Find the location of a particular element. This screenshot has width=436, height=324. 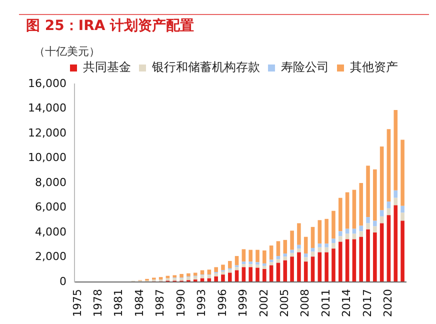

x-tick-label: 1987 is located at coordinates (160, 303).